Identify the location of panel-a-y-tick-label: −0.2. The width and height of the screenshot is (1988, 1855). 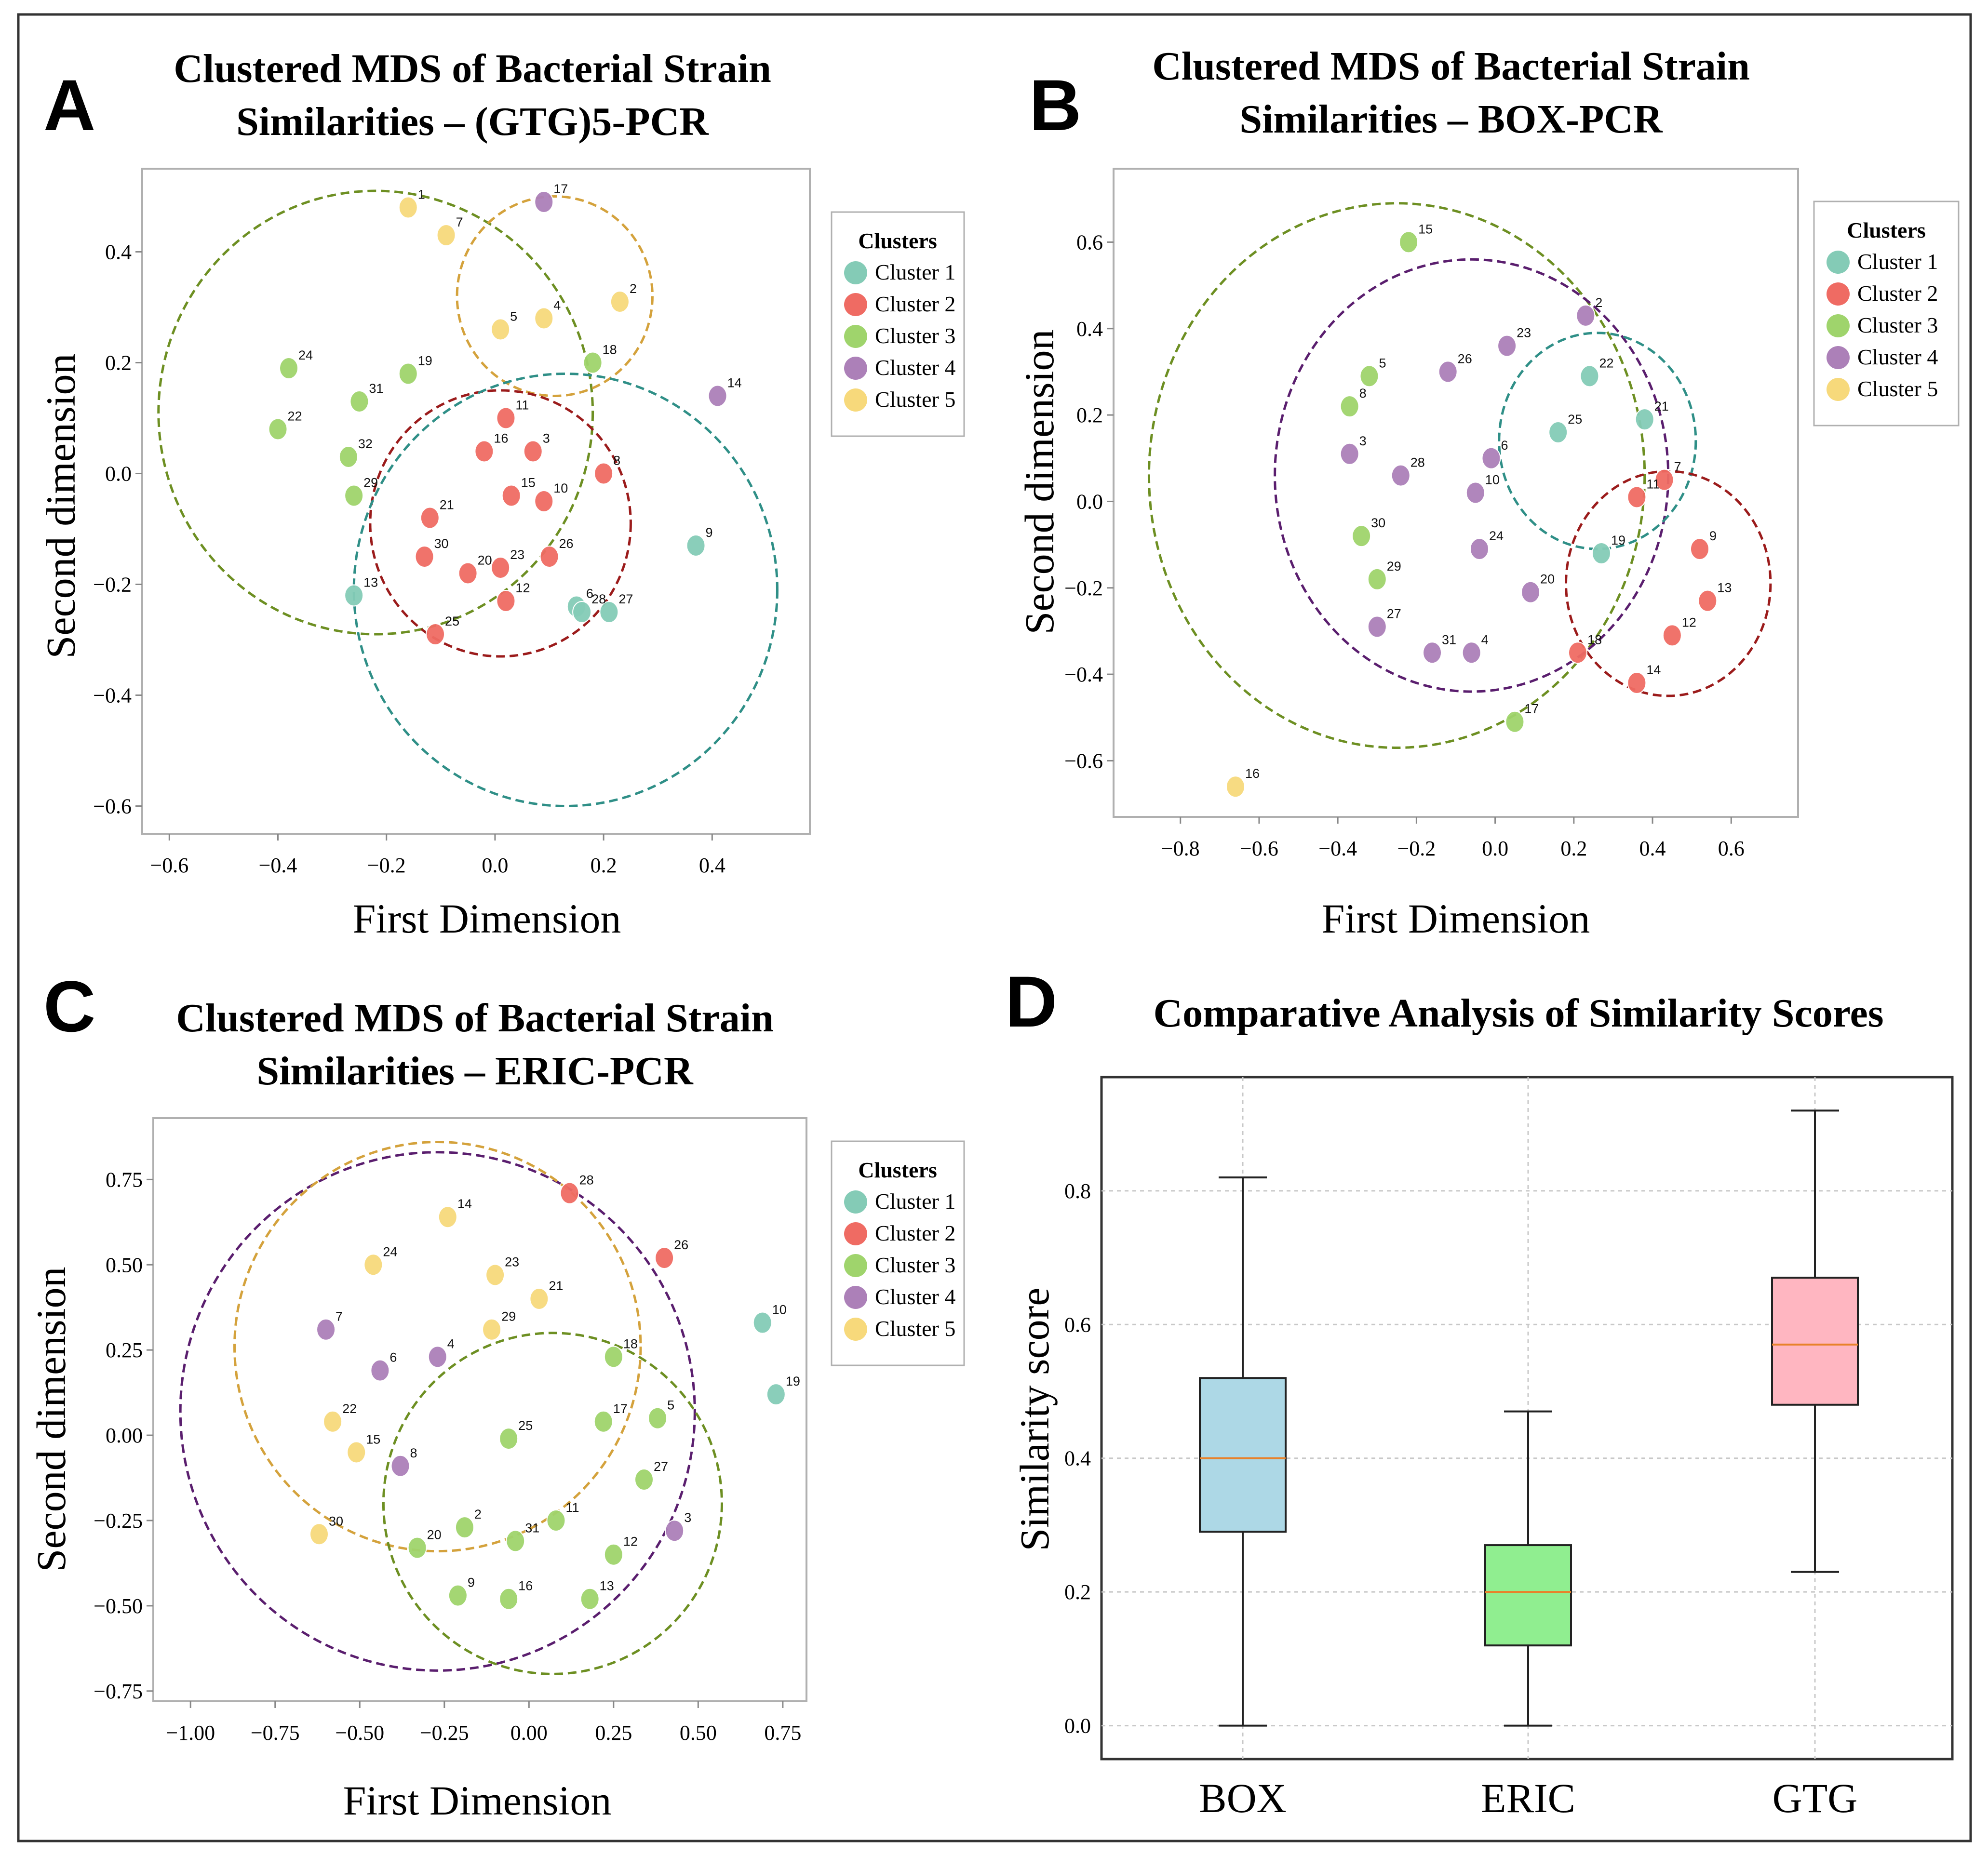
(113, 585).